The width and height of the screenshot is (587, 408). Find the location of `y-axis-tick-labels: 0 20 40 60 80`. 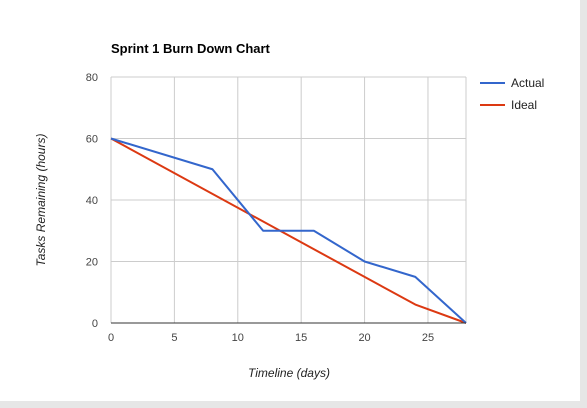

y-axis-tick-labels: 0 20 40 60 80 is located at coordinates (92, 201).